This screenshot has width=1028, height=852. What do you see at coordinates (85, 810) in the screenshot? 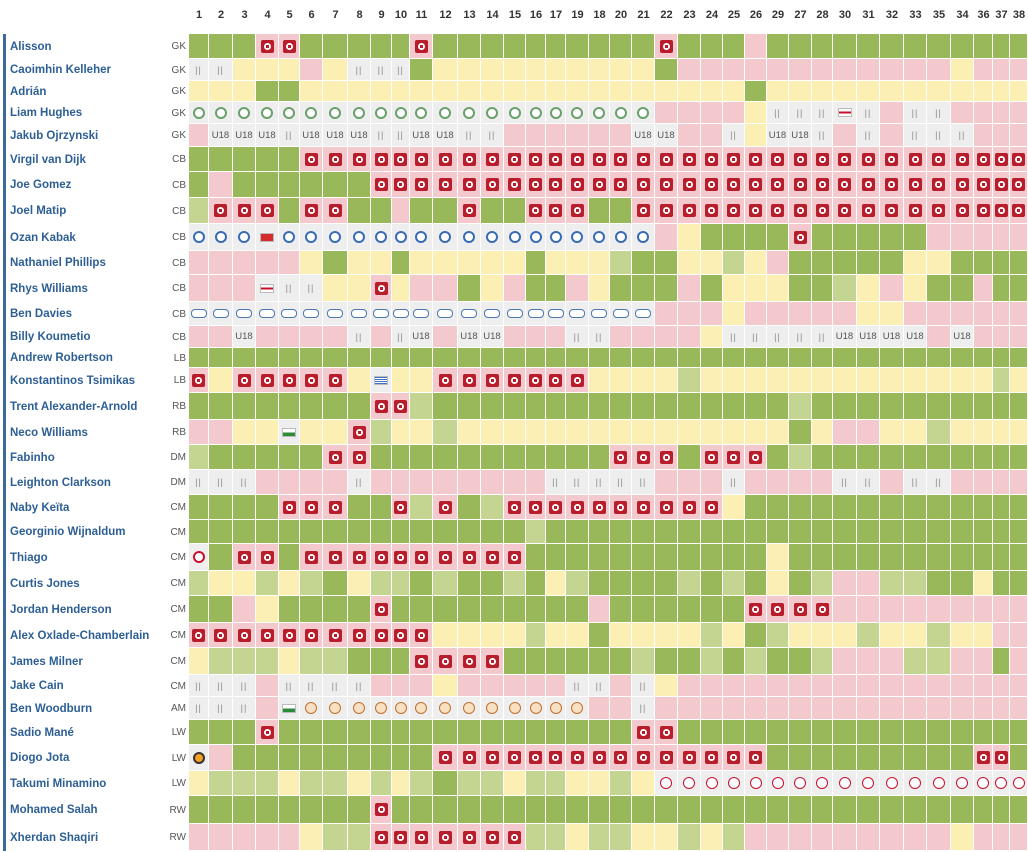
I see `player-name: Mohamed Salah` at bounding box center [85, 810].